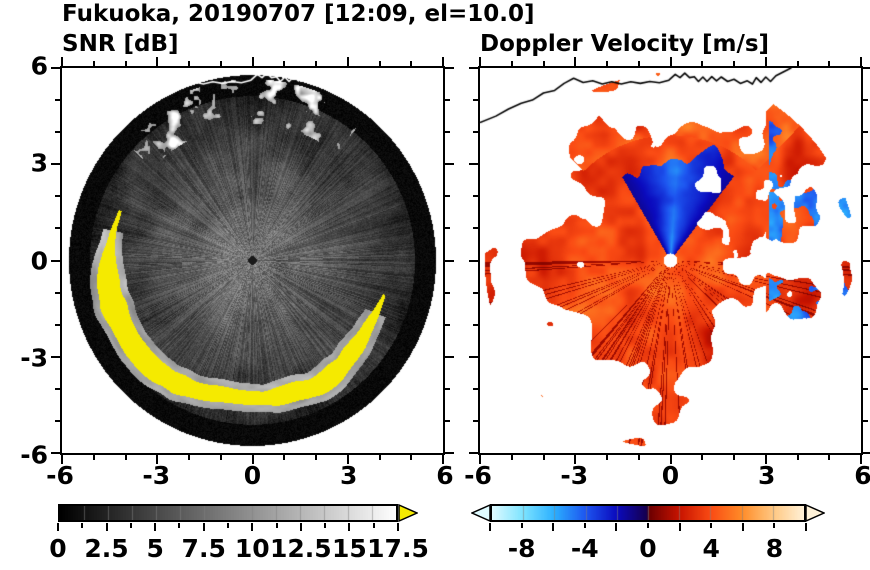  I want to click on y-axis-tick-label: 6, so click(39, 66).